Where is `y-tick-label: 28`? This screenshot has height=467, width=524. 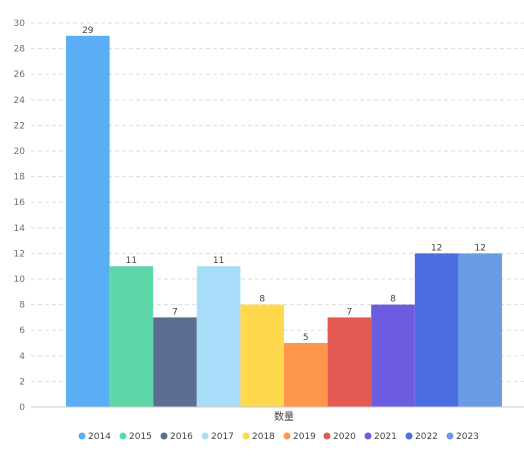 y-tick-label: 28 is located at coordinates (20, 50).